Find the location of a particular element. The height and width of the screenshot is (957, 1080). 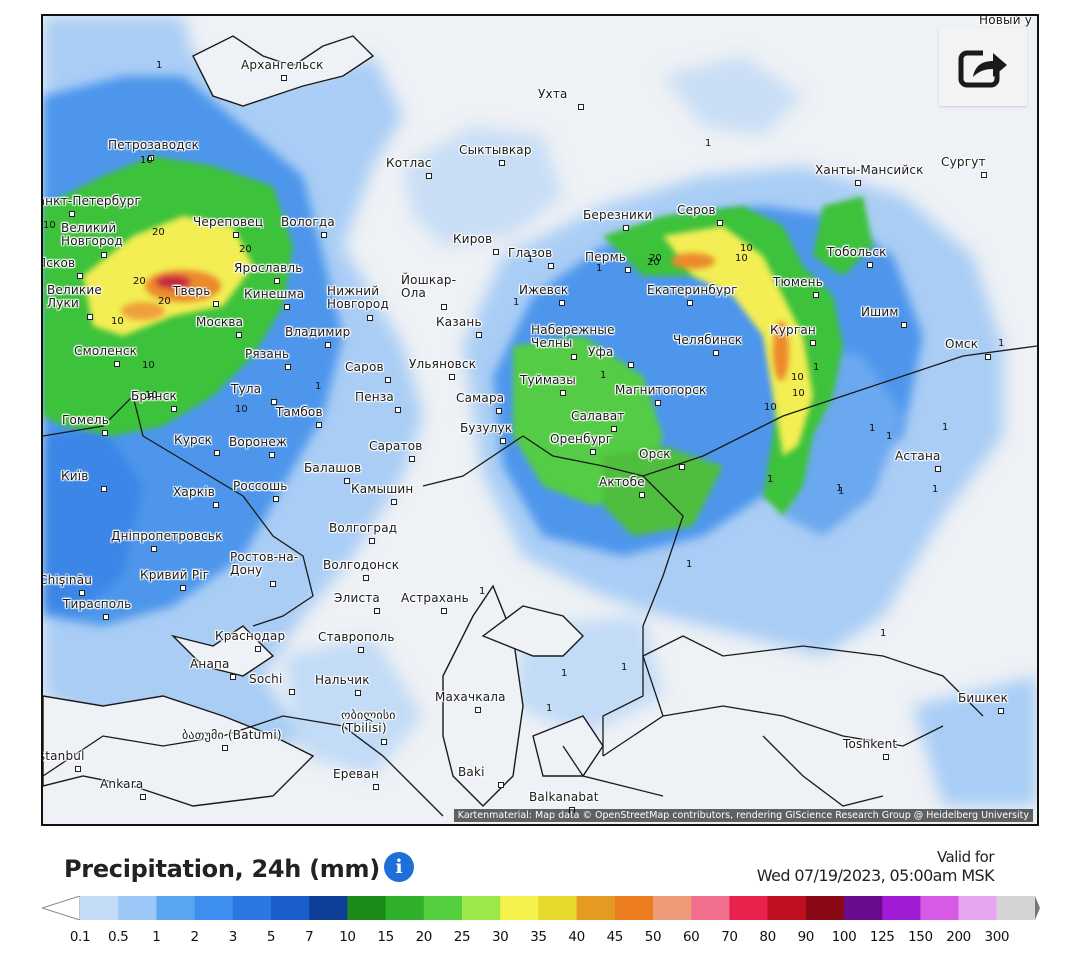

scale-tick-label: 45 is located at coordinates (615, 937).